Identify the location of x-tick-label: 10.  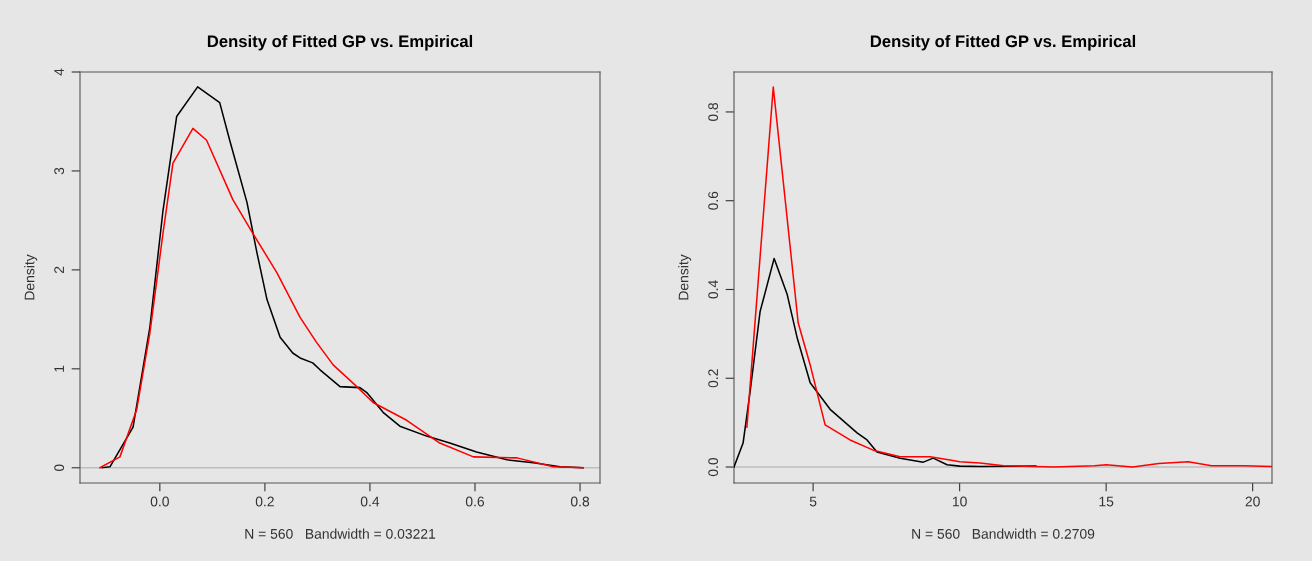
(959, 501).